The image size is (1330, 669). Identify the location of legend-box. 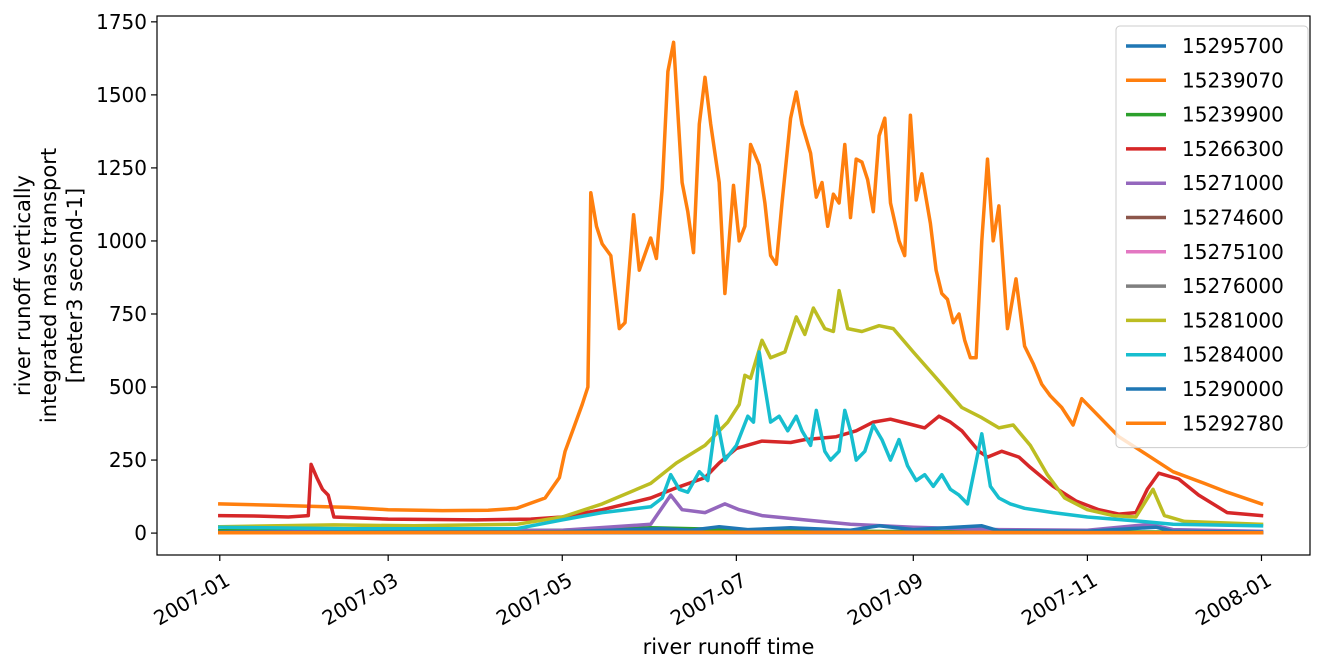
(1212, 237).